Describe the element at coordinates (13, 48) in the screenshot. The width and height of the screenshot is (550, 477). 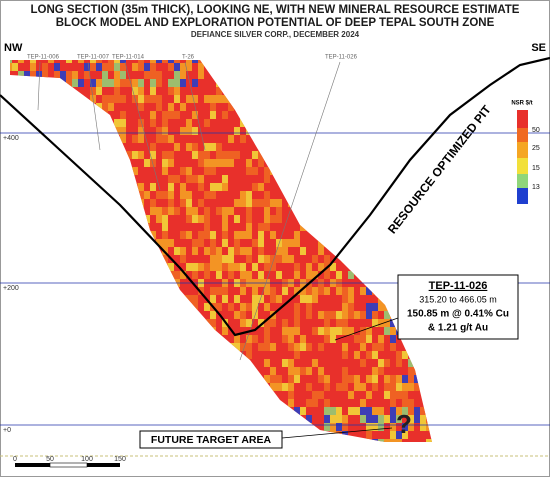
I see `direction-left: NW` at that location.